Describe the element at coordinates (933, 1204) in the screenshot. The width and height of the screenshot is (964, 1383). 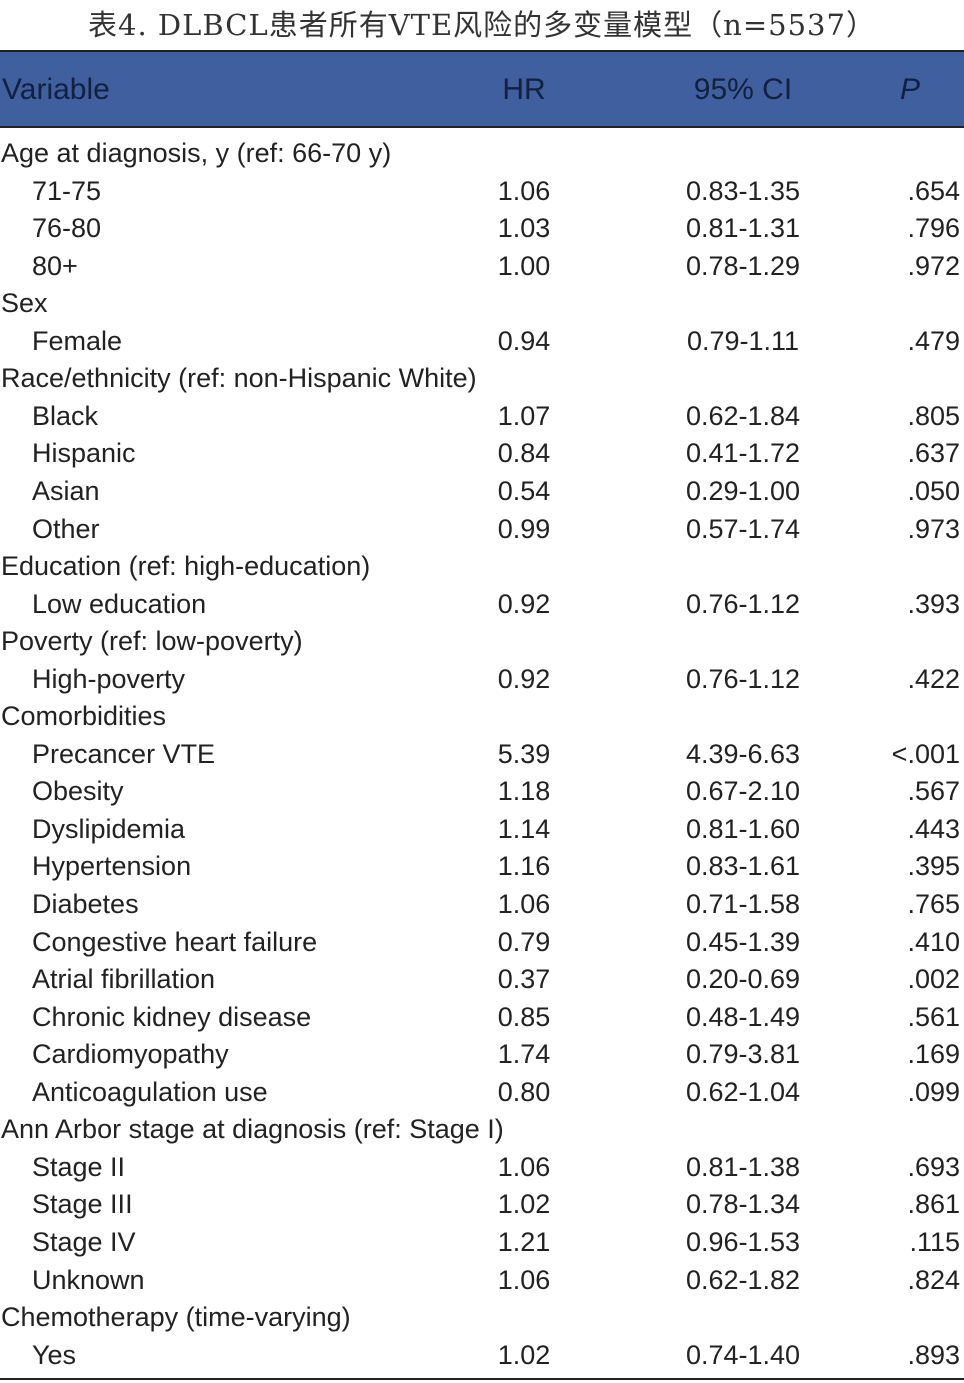
I see `p-value: .861` at that location.